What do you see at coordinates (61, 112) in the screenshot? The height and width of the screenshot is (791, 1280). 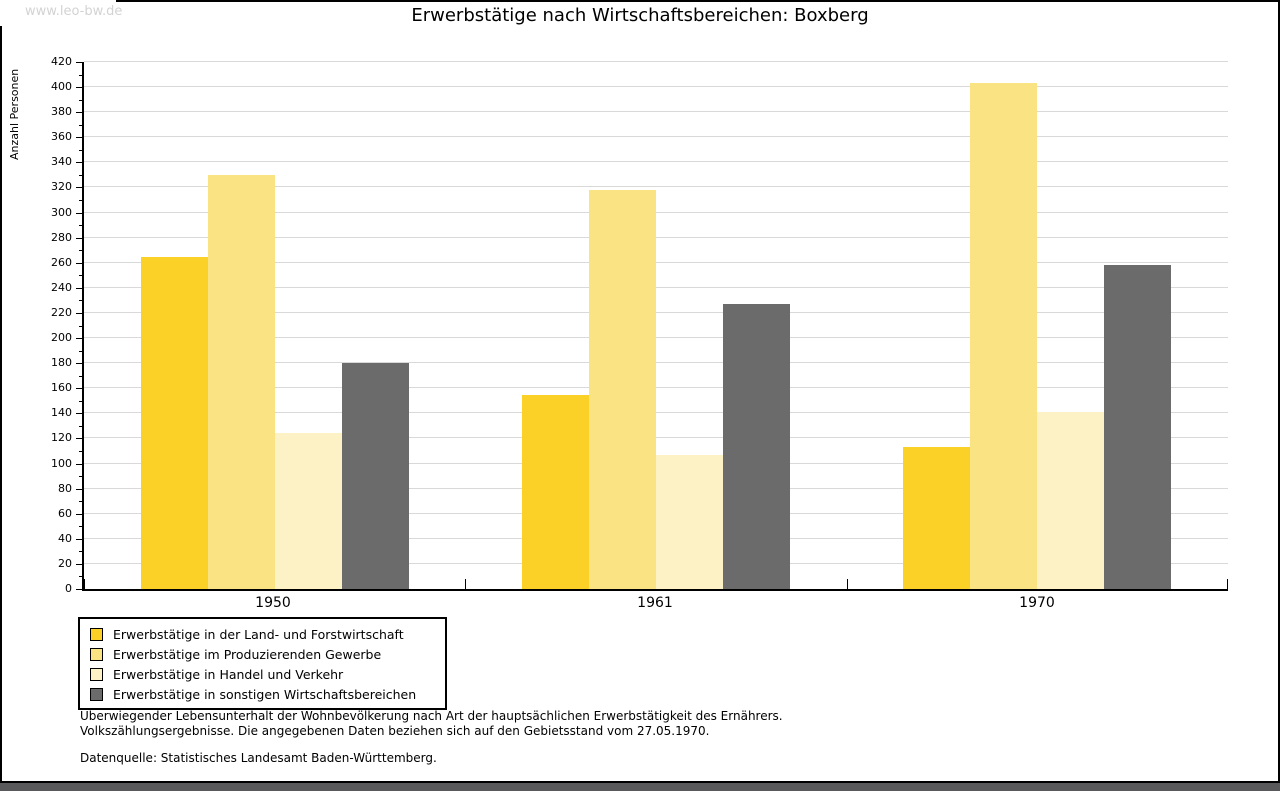 I see `y-axis-tick-label: 380` at bounding box center [61, 112].